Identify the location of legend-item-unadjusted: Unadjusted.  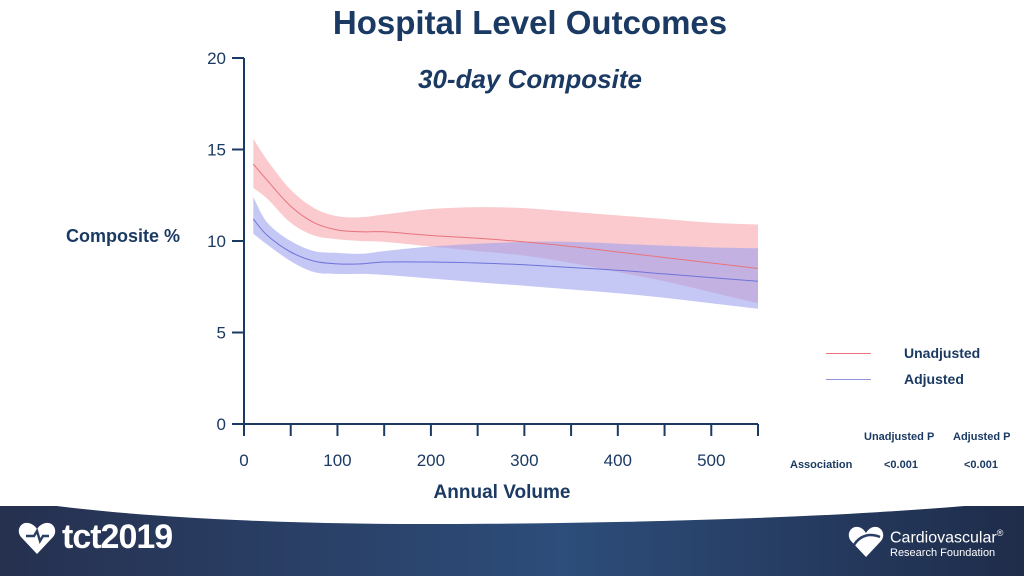
(916, 354).